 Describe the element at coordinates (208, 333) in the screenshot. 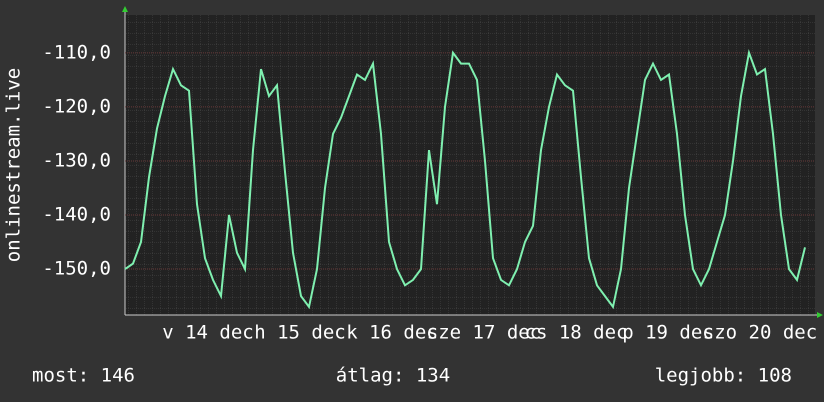

I see `x-tick-label: v 14 dec` at that location.